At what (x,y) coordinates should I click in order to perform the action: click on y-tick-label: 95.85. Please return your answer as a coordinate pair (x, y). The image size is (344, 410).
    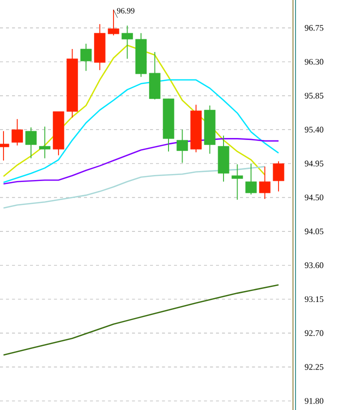
    Looking at the image, I should click on (314, 95).